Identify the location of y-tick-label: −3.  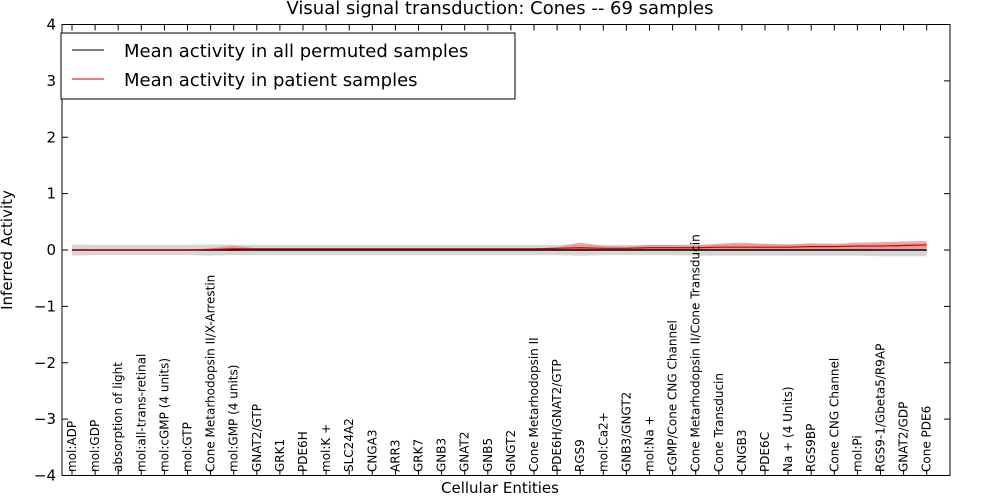
(45, 419).